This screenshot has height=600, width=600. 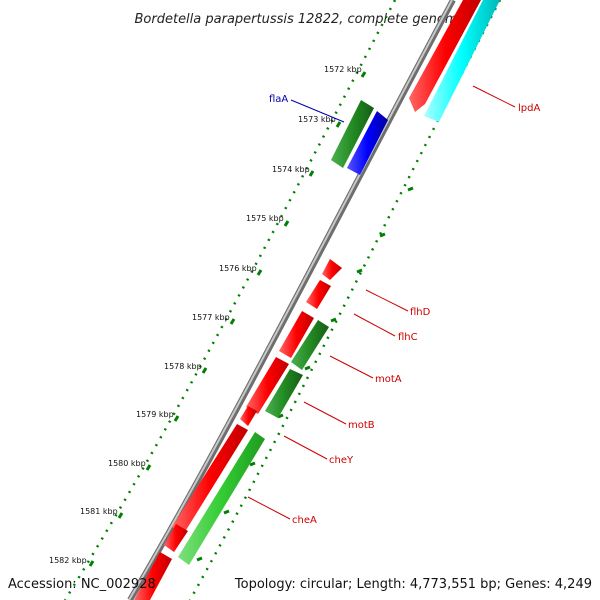 What do you see at coordinates (82, 584) in the screenshot?
I see `accession-label: Accession: NC_002928` at bounding box center [82, 584].